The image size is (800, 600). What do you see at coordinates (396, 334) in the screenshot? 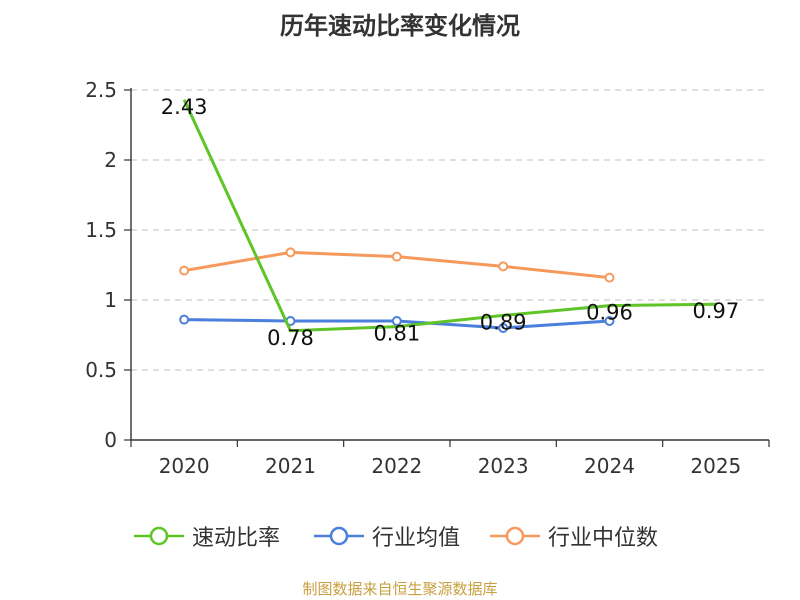
I see `data-label: 0.81` at bounding box center [396, 334].